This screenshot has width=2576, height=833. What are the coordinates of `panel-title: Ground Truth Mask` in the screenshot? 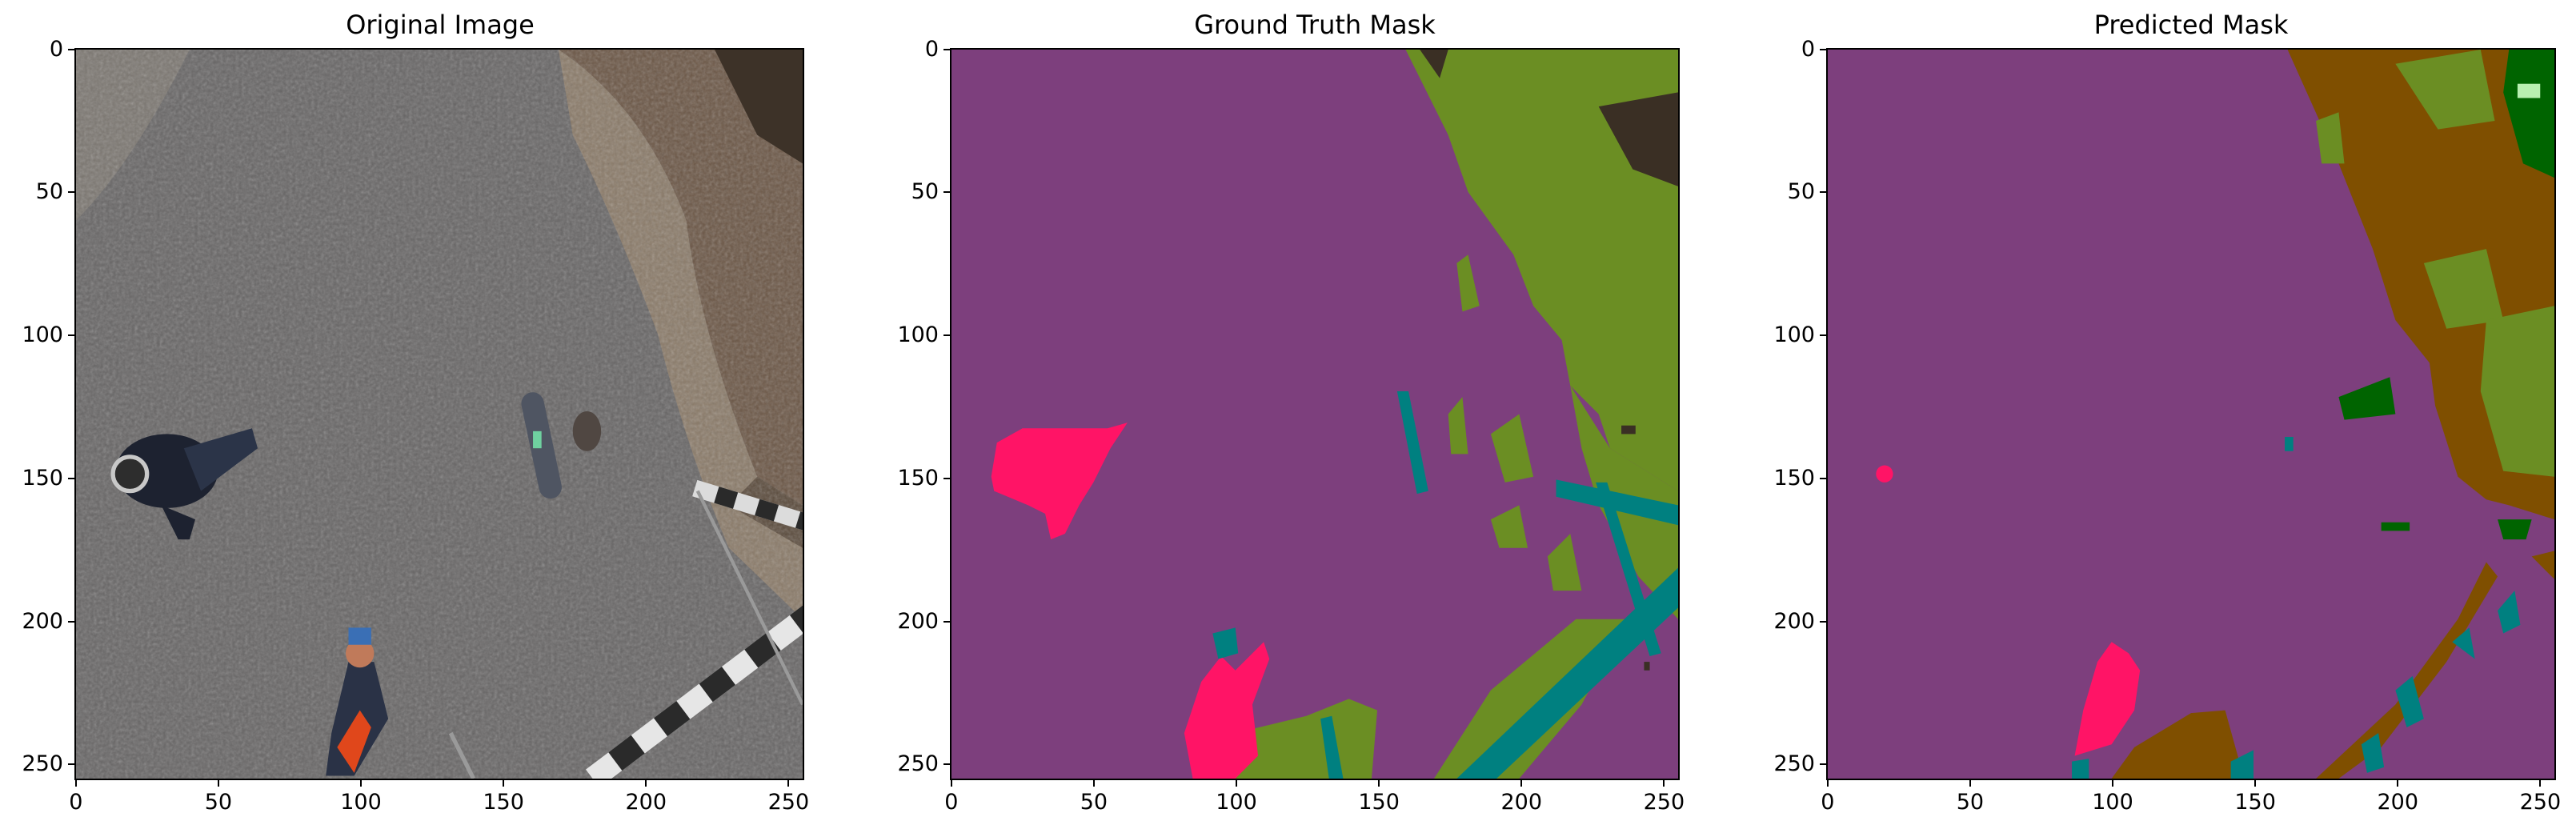 It's located at (1315, 25).